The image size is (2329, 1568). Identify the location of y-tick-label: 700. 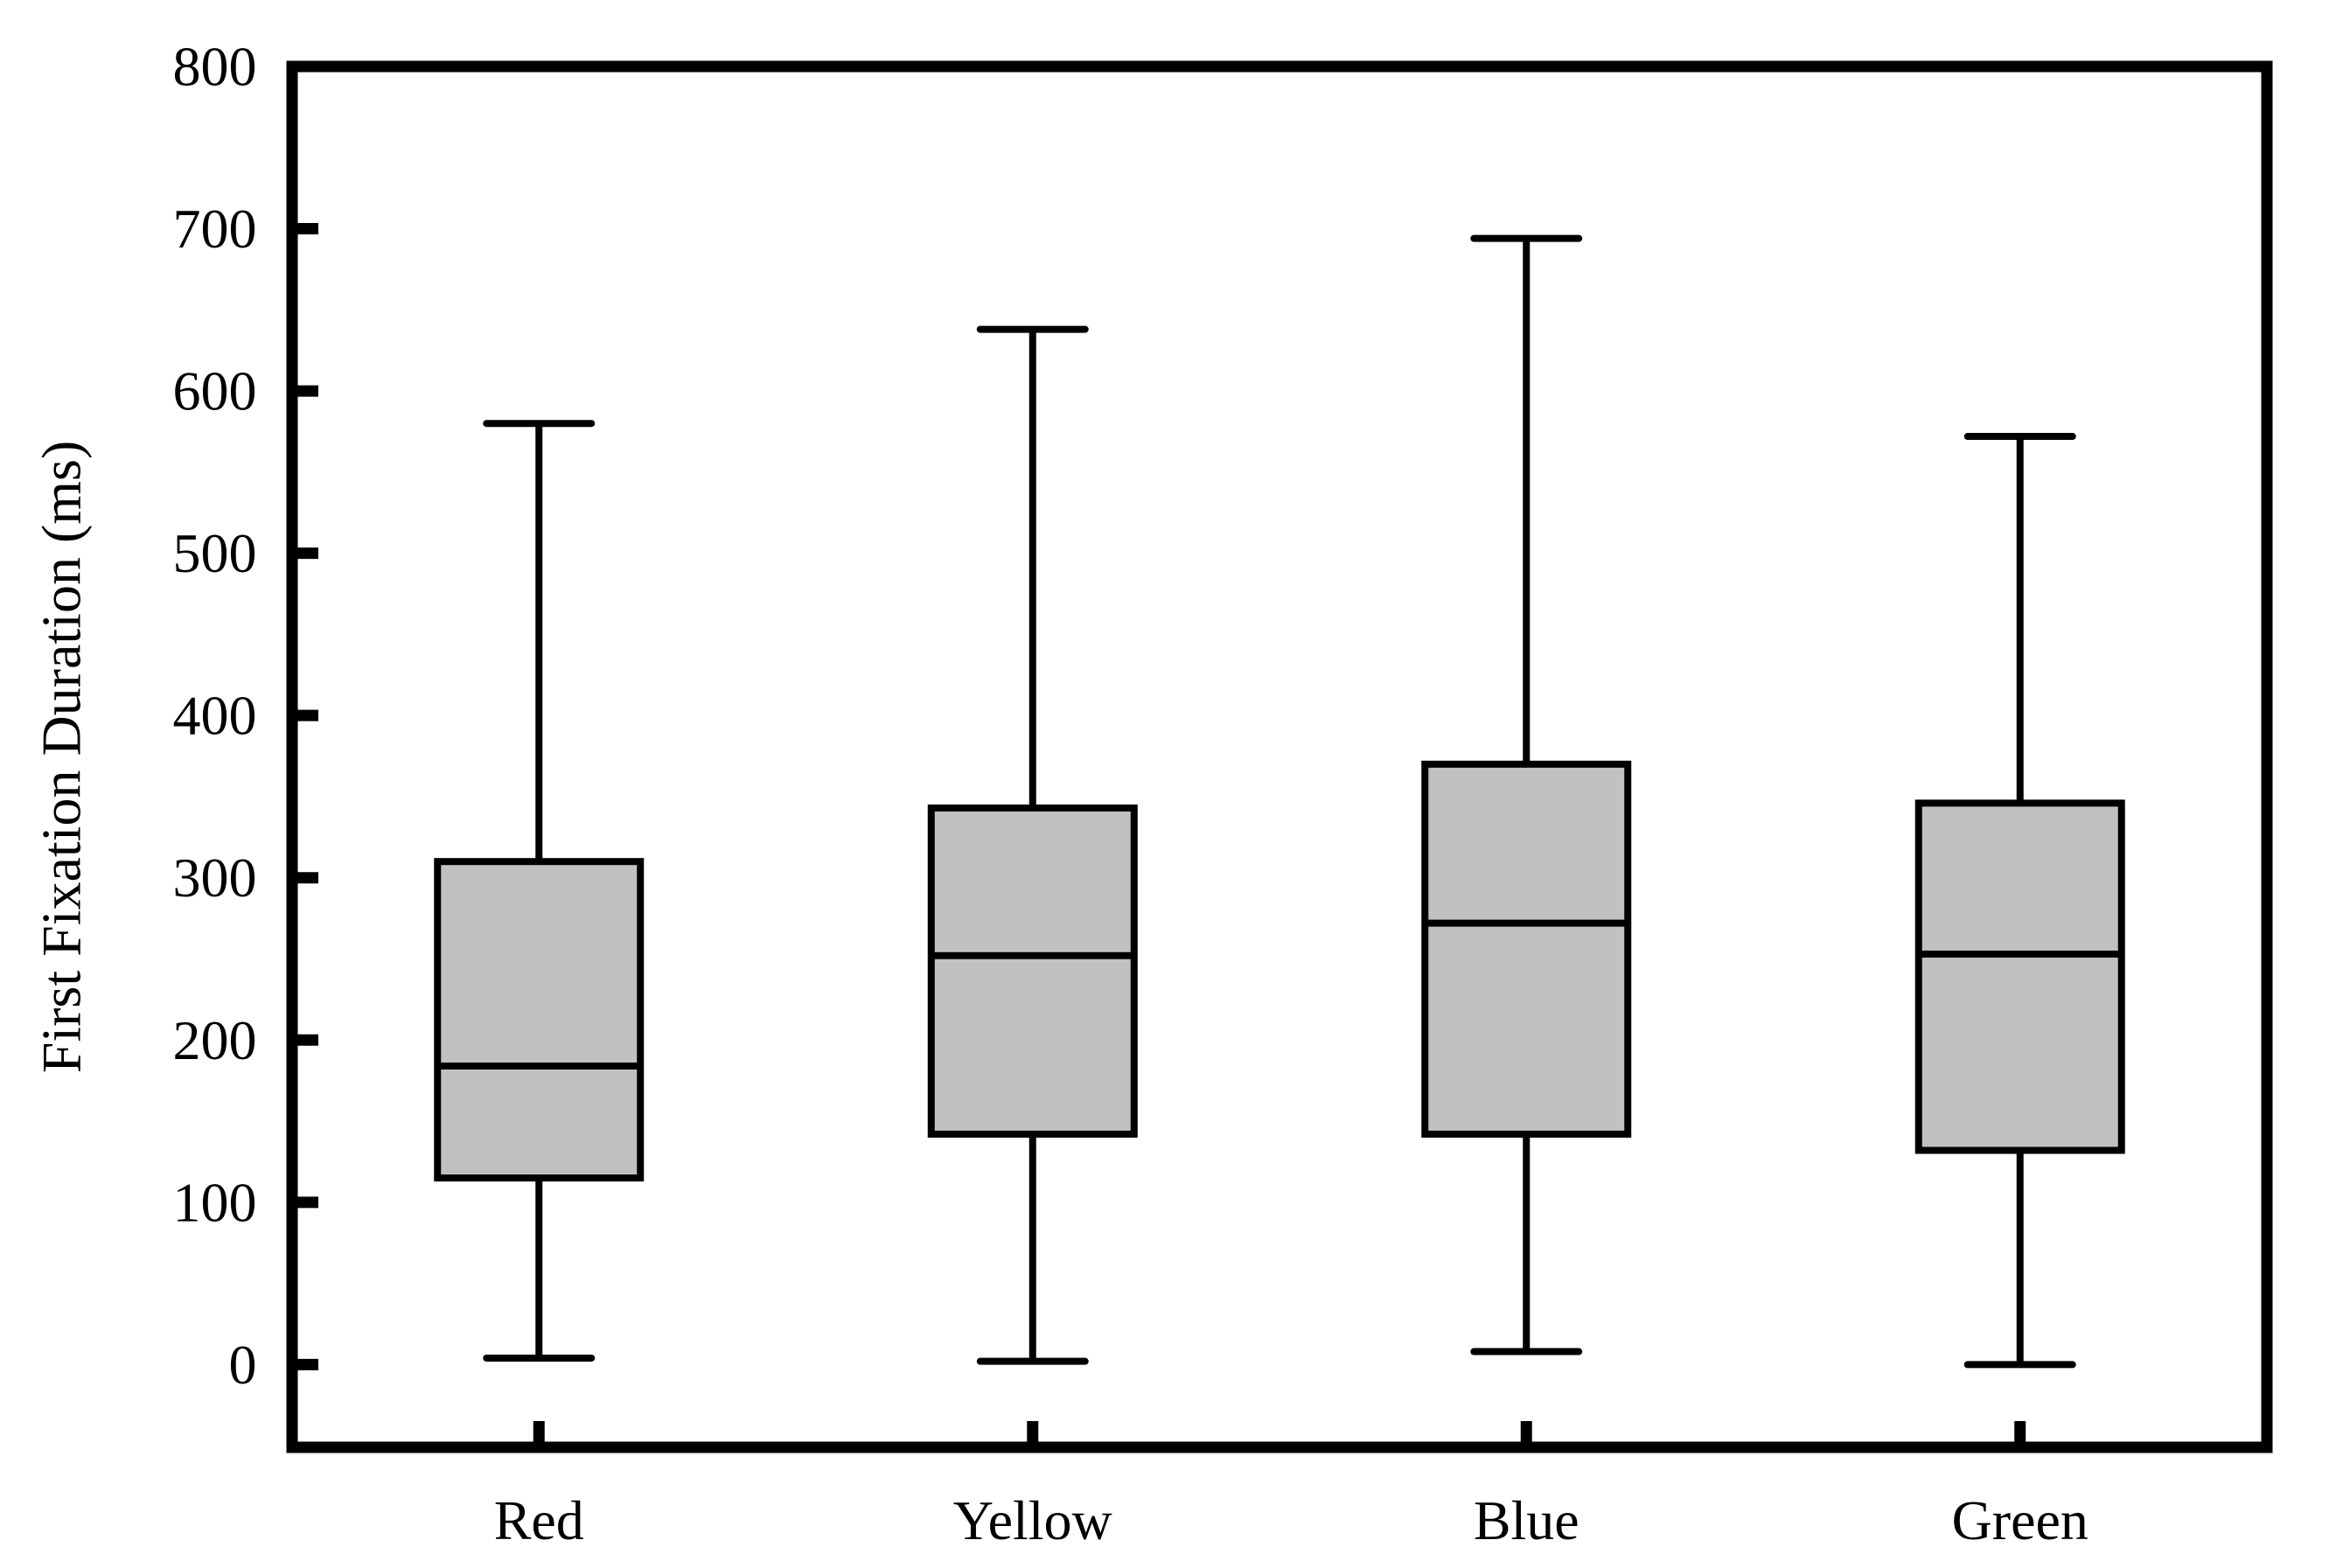
(215, 229).